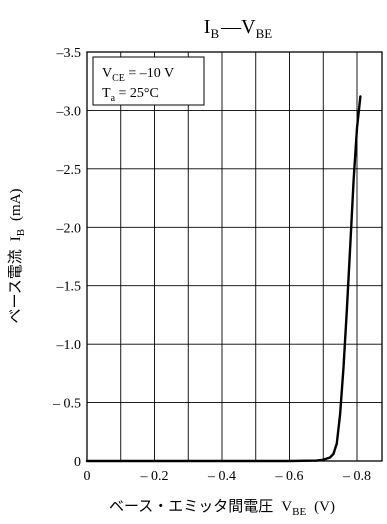 The width and height of the screenshot is (387, 524). I want to click on y-tick-label: – 0.5, so click(66, 404).